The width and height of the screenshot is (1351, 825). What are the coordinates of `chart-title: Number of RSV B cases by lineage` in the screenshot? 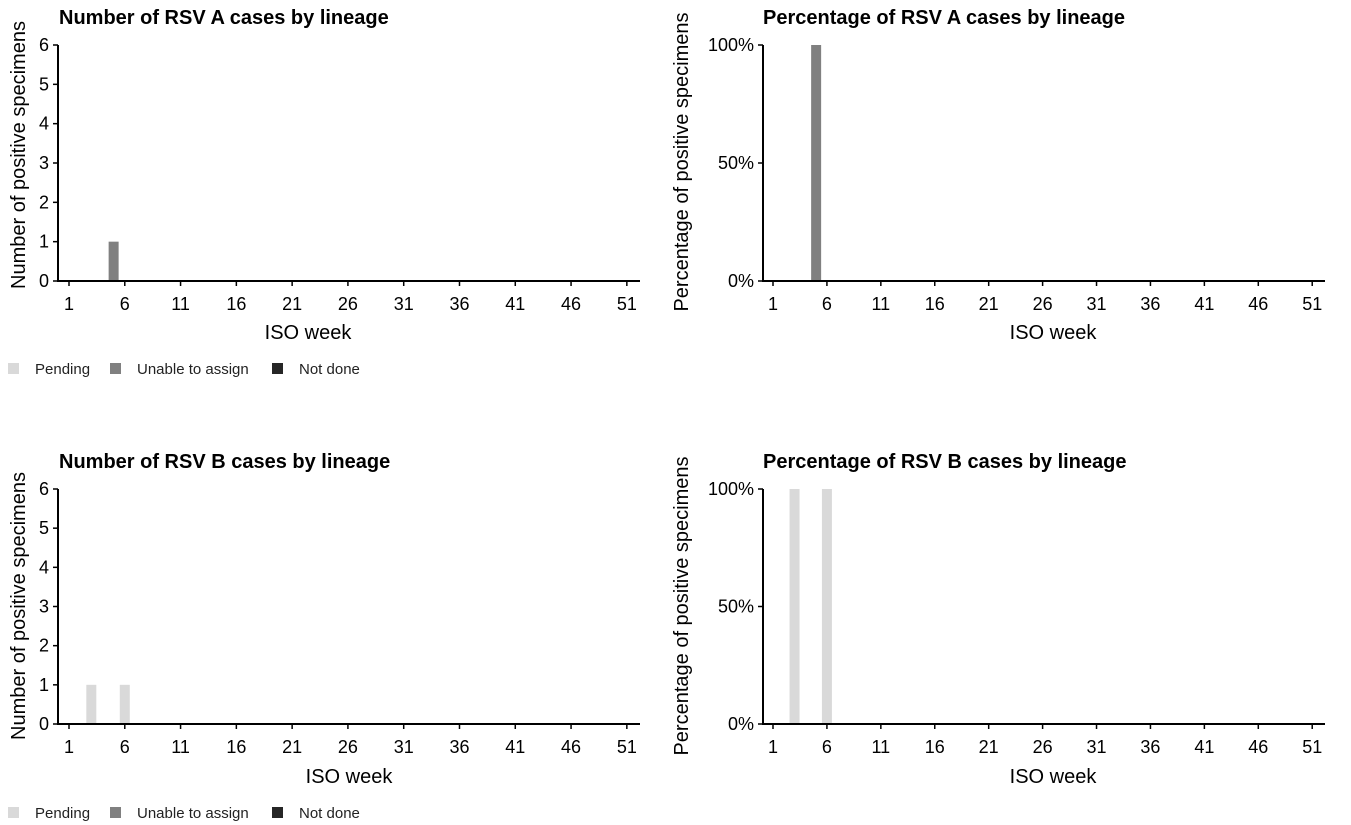 It's located at (224, 462).